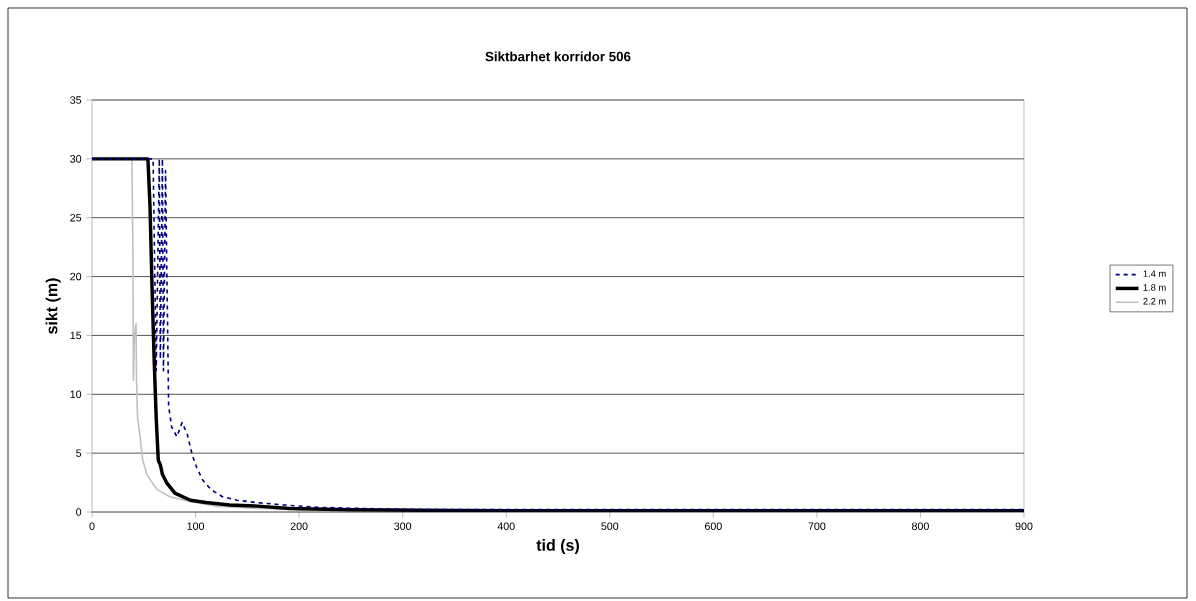  I want to click on x-axis-title: tid (s), so click(557, 547).